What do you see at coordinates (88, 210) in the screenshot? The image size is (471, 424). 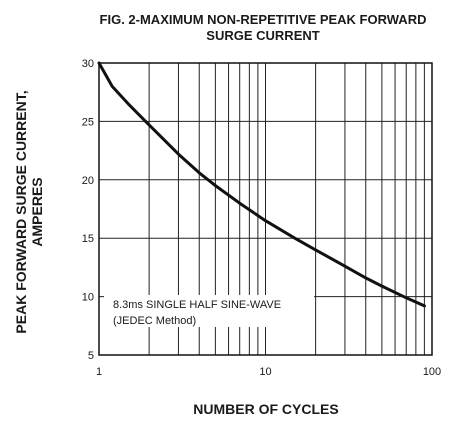 I see `y-tick-labels: 5 10 15 20 25 30` at bounding box center [88, 210].